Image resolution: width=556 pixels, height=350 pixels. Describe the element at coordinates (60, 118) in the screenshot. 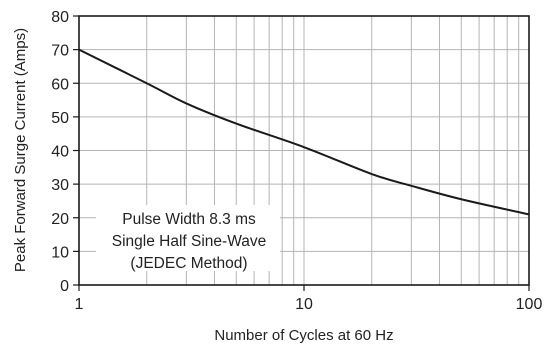

I see `y-tick-label: 50` at that location.